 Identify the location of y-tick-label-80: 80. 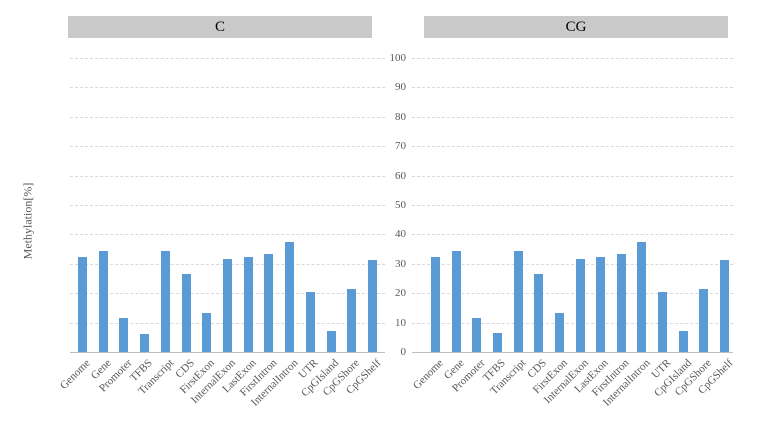
(400, 116).